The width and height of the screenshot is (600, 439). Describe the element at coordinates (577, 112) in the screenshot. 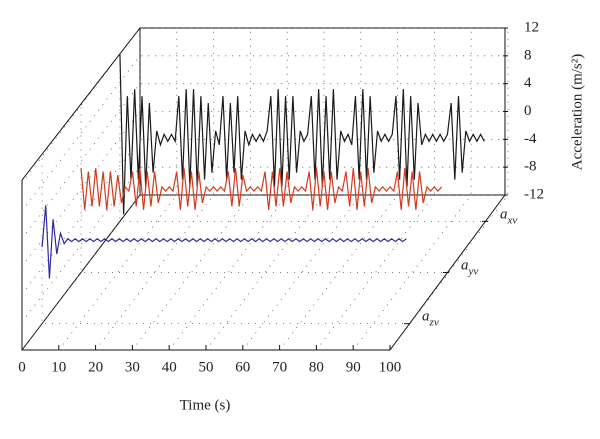

I see `y-axis-label: Acceleration (m/s²)` at that location.